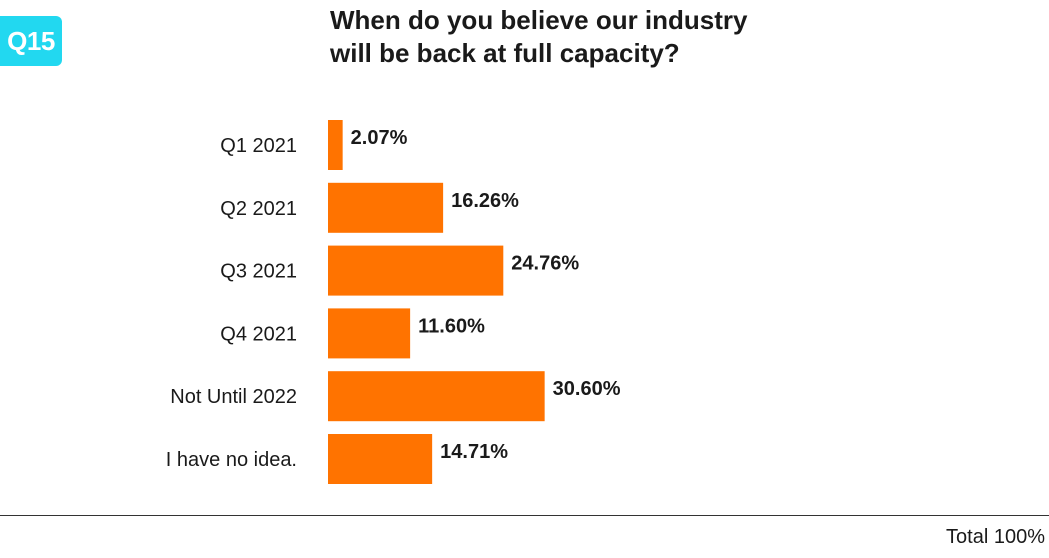  Describe the element at coordinates (451, 326) in the screenshot. I see `value-label: 11.60%` at that location.